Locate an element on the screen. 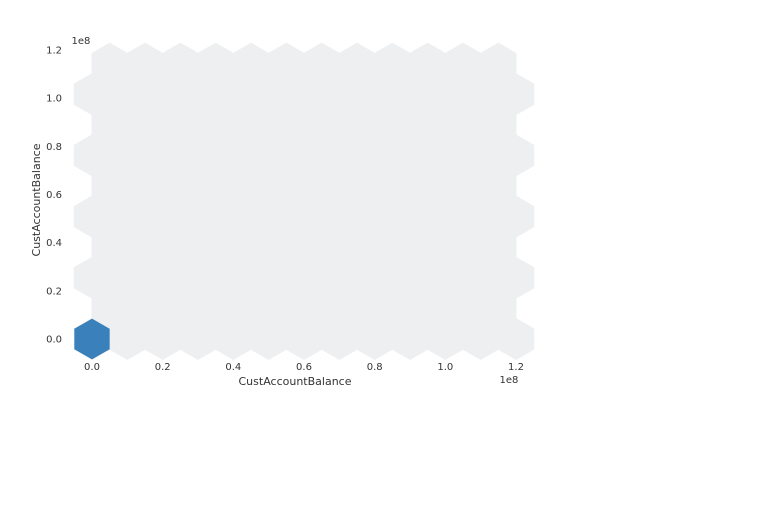  x-tick-label: 0.8 is located at coordinates (375, 367).